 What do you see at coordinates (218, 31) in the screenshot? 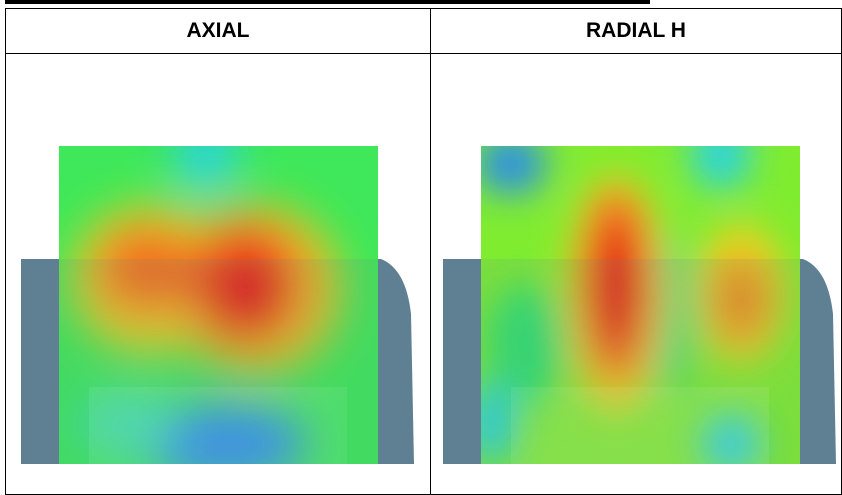
I see `column-header: AXIAL` at bounding box center [218, 31].